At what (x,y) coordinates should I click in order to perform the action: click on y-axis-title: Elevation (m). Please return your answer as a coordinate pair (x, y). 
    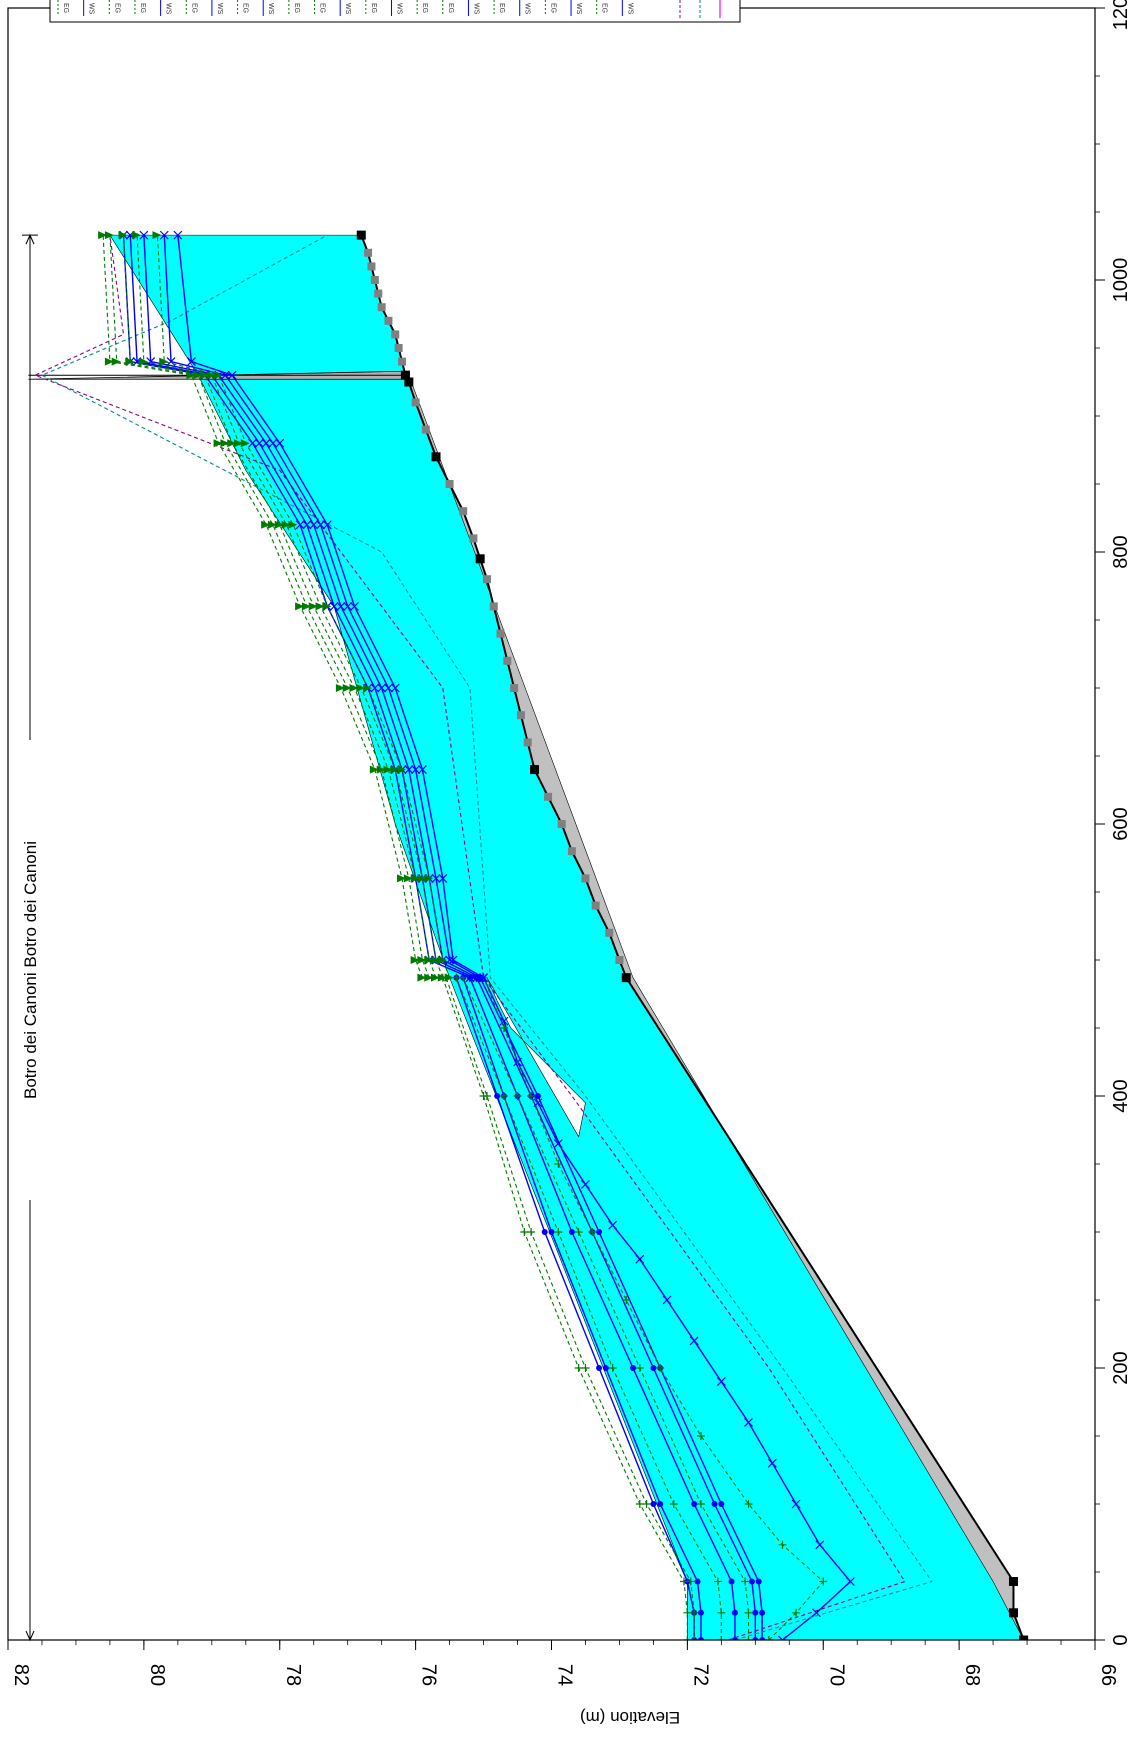
    Looking at the image, I should click on (630, 1717).